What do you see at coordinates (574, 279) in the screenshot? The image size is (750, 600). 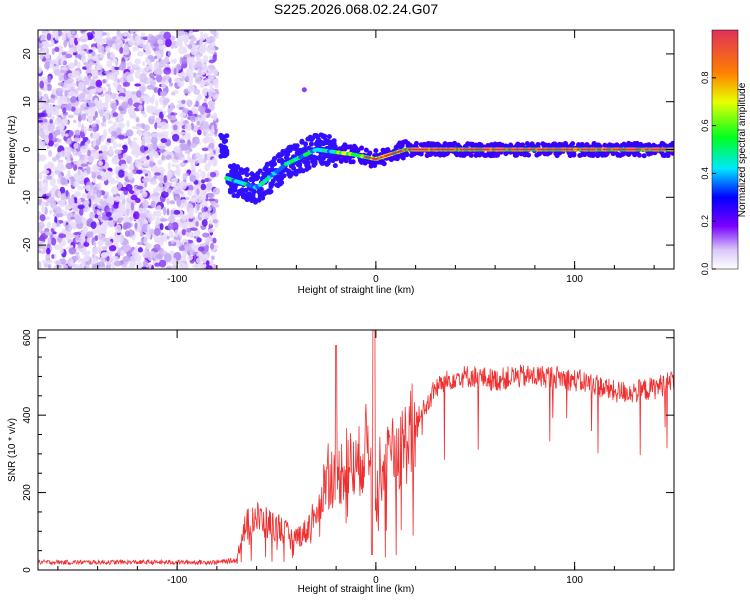 I see `top-x-tick-label: 100` at bounding box center [574, 279].